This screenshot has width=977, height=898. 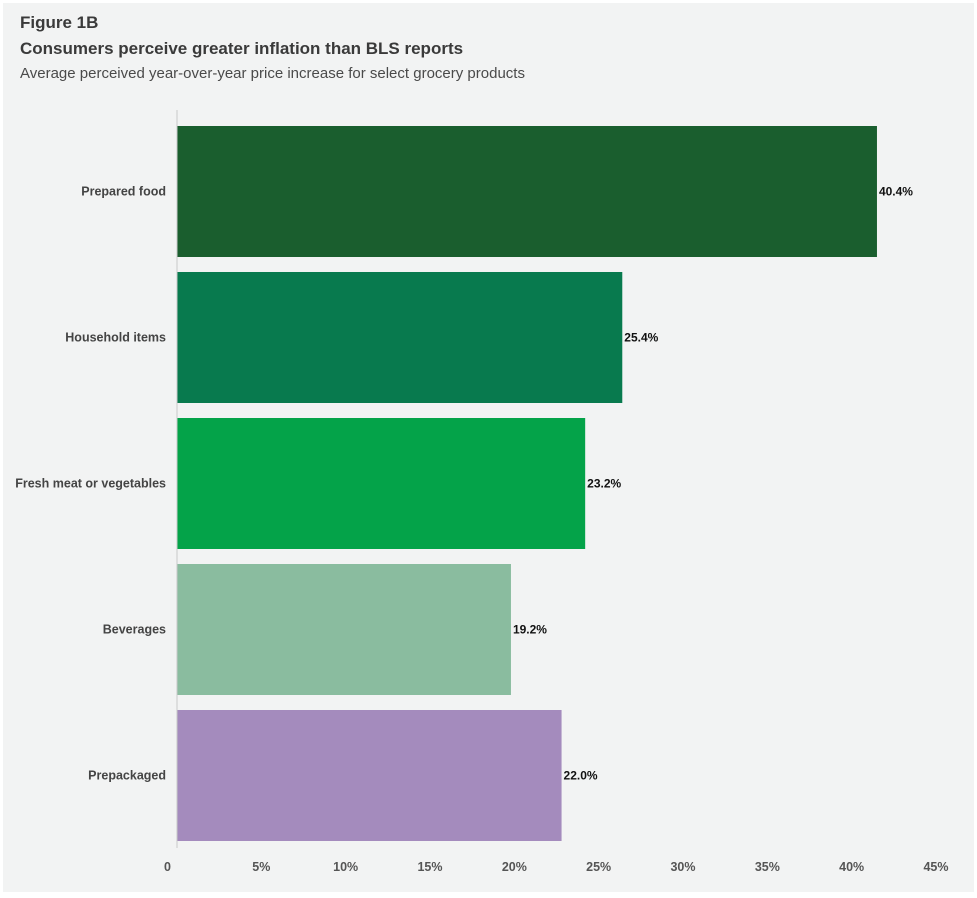 I want to click on x-tick-label-30: 30%, so click(x=682, y=867).